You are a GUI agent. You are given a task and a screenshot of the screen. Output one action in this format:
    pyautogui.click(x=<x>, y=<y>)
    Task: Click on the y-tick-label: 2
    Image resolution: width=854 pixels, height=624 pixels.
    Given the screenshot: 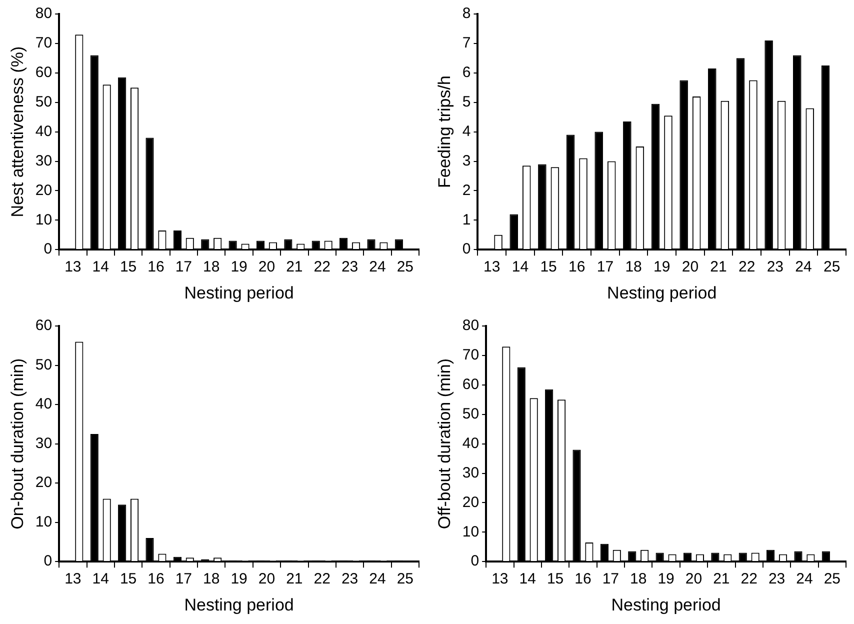 What is the action you would take?
    pyautogui.click(x=466, y=190)
    